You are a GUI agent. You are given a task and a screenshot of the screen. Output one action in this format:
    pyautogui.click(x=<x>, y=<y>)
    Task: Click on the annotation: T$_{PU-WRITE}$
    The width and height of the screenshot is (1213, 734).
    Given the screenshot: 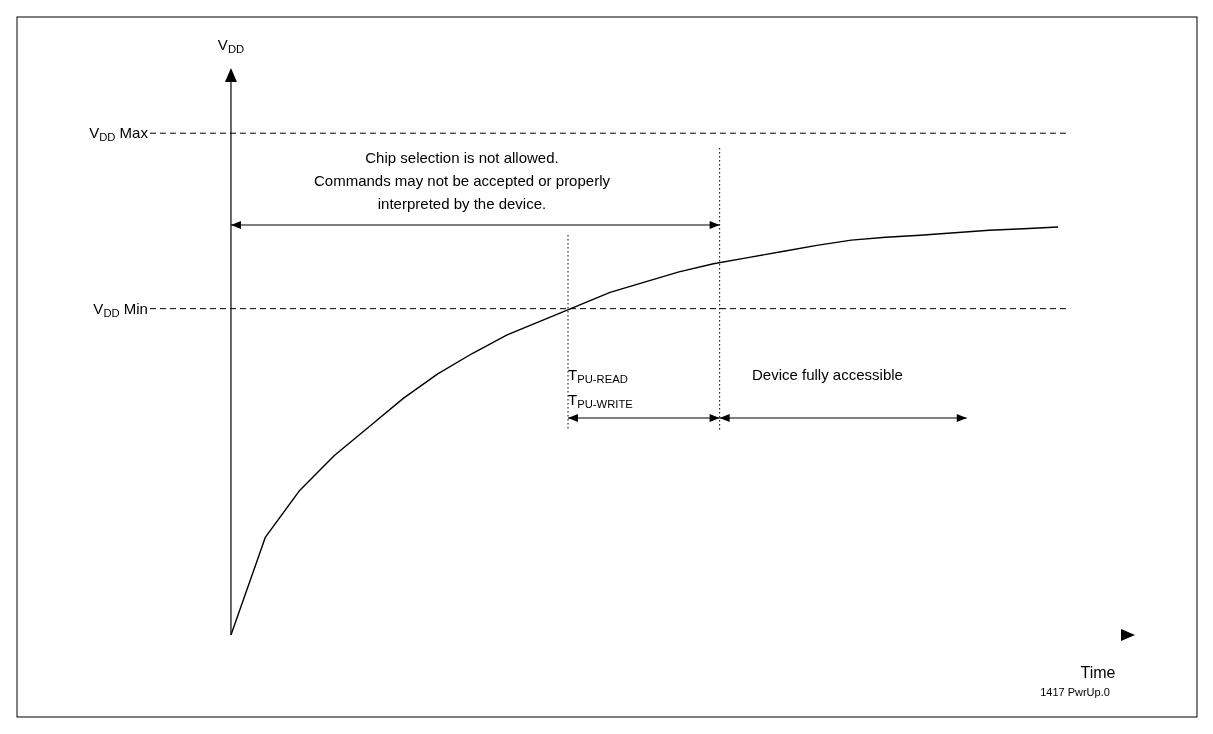 What is the action you would take?
    pyautogui.click(x=601, y=400)
    